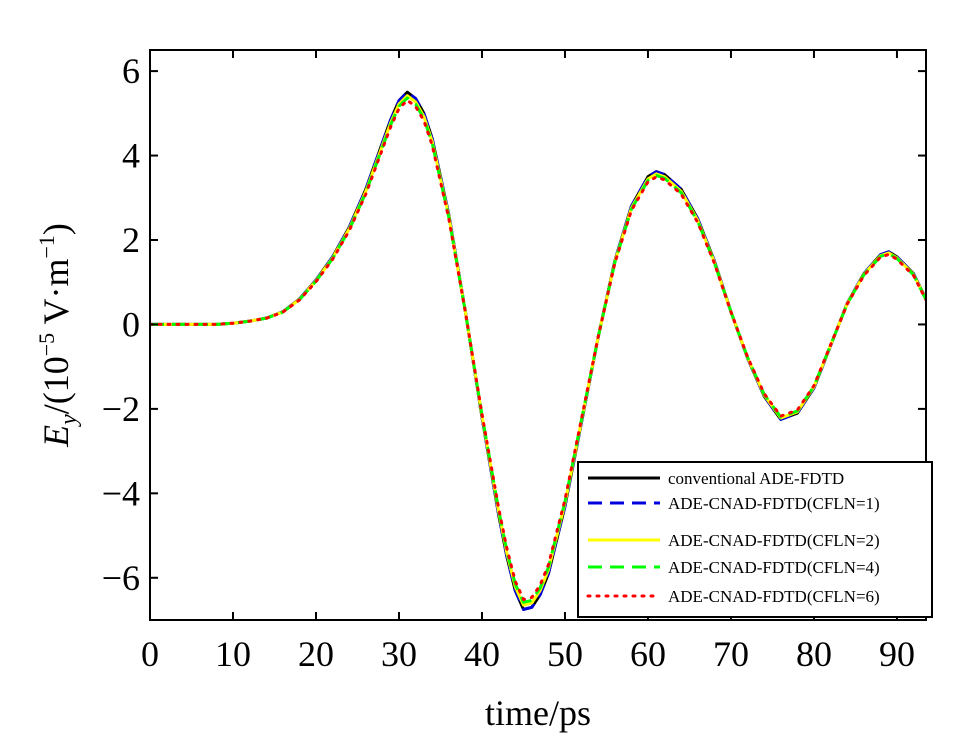  I want to click on x-tick-label: 0, so click(150, 654).